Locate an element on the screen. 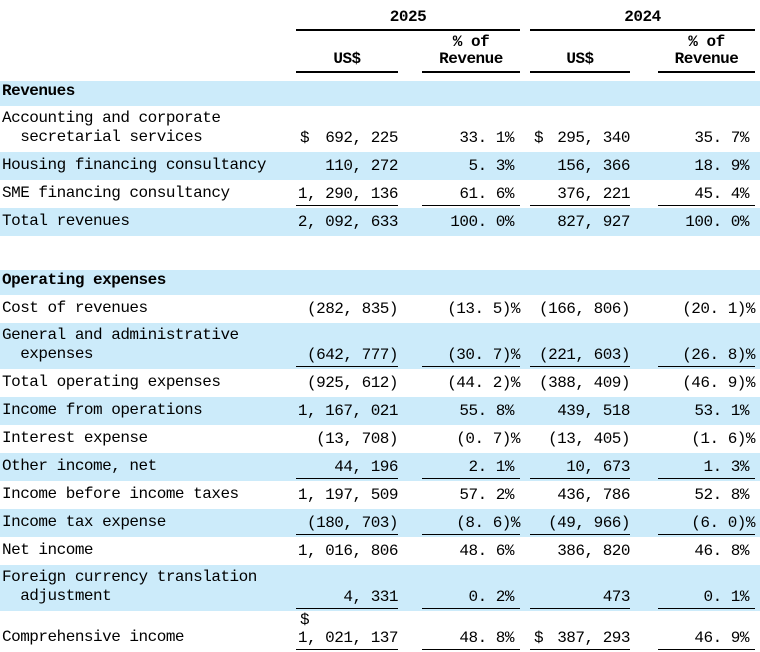 The height and width of the screenshot is (652, 760). pct-2024-cell: 100. 0% is located at coordinates (706, 224).